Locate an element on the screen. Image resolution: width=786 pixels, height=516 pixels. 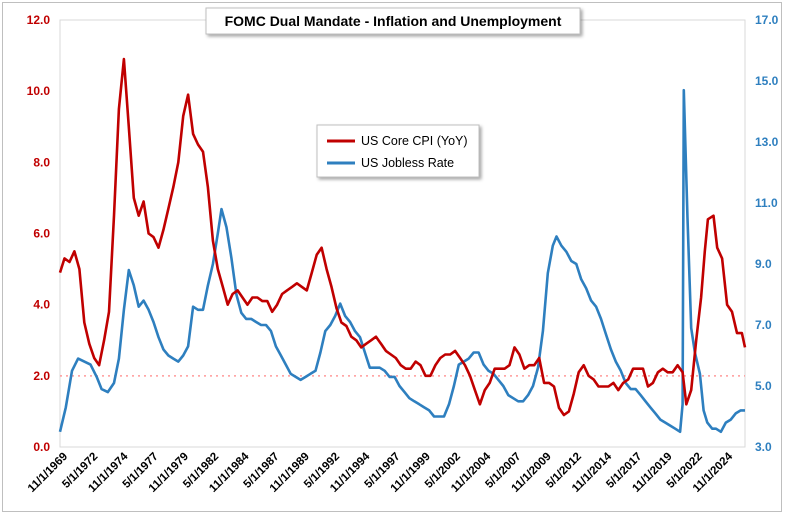
right-axis-ticks: 3.0 5.0 7.0 9.0 11.0 13.0 15.0 17.0 is located at coordinates (767, 233).